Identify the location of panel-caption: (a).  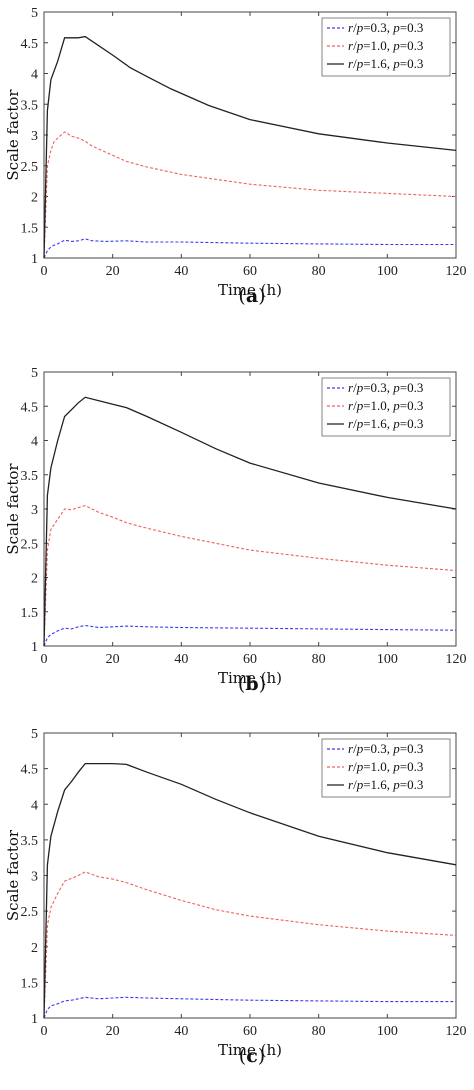
(251, 296).